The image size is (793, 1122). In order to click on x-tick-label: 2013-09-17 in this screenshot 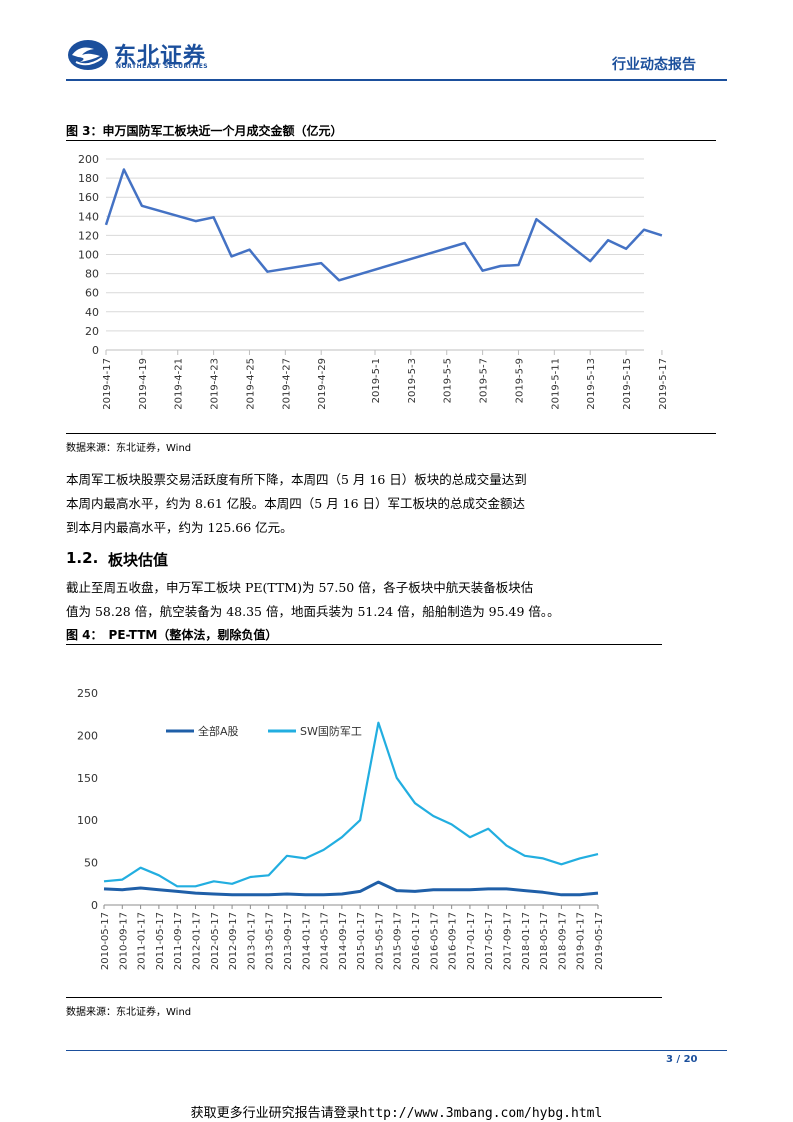, I will do `click(288, 941)`.